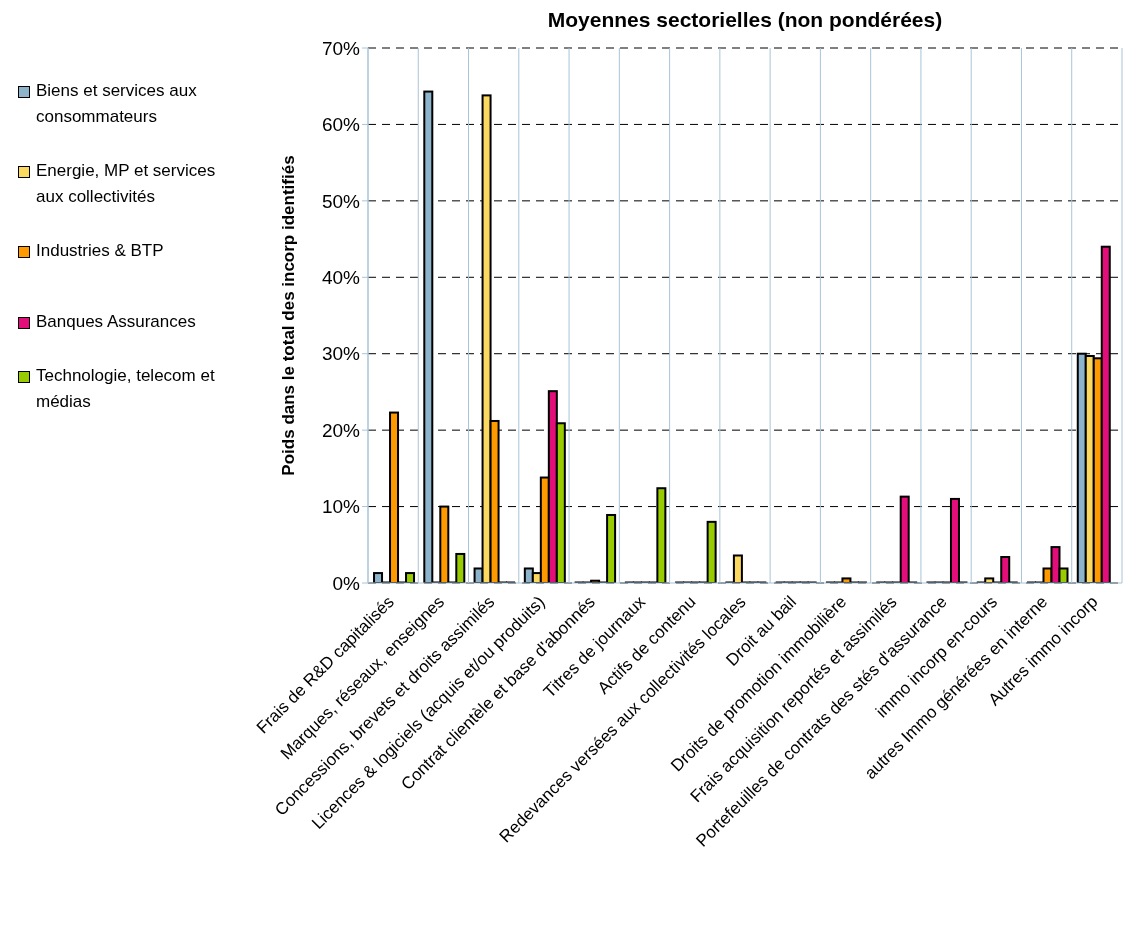 The image size is (1138, 933). What do you see at coordinates (745, 20) in the screenshot?
I see `chart-title: Moyennes sectorielles (non pondérées)` at bounding box center [745, 20].